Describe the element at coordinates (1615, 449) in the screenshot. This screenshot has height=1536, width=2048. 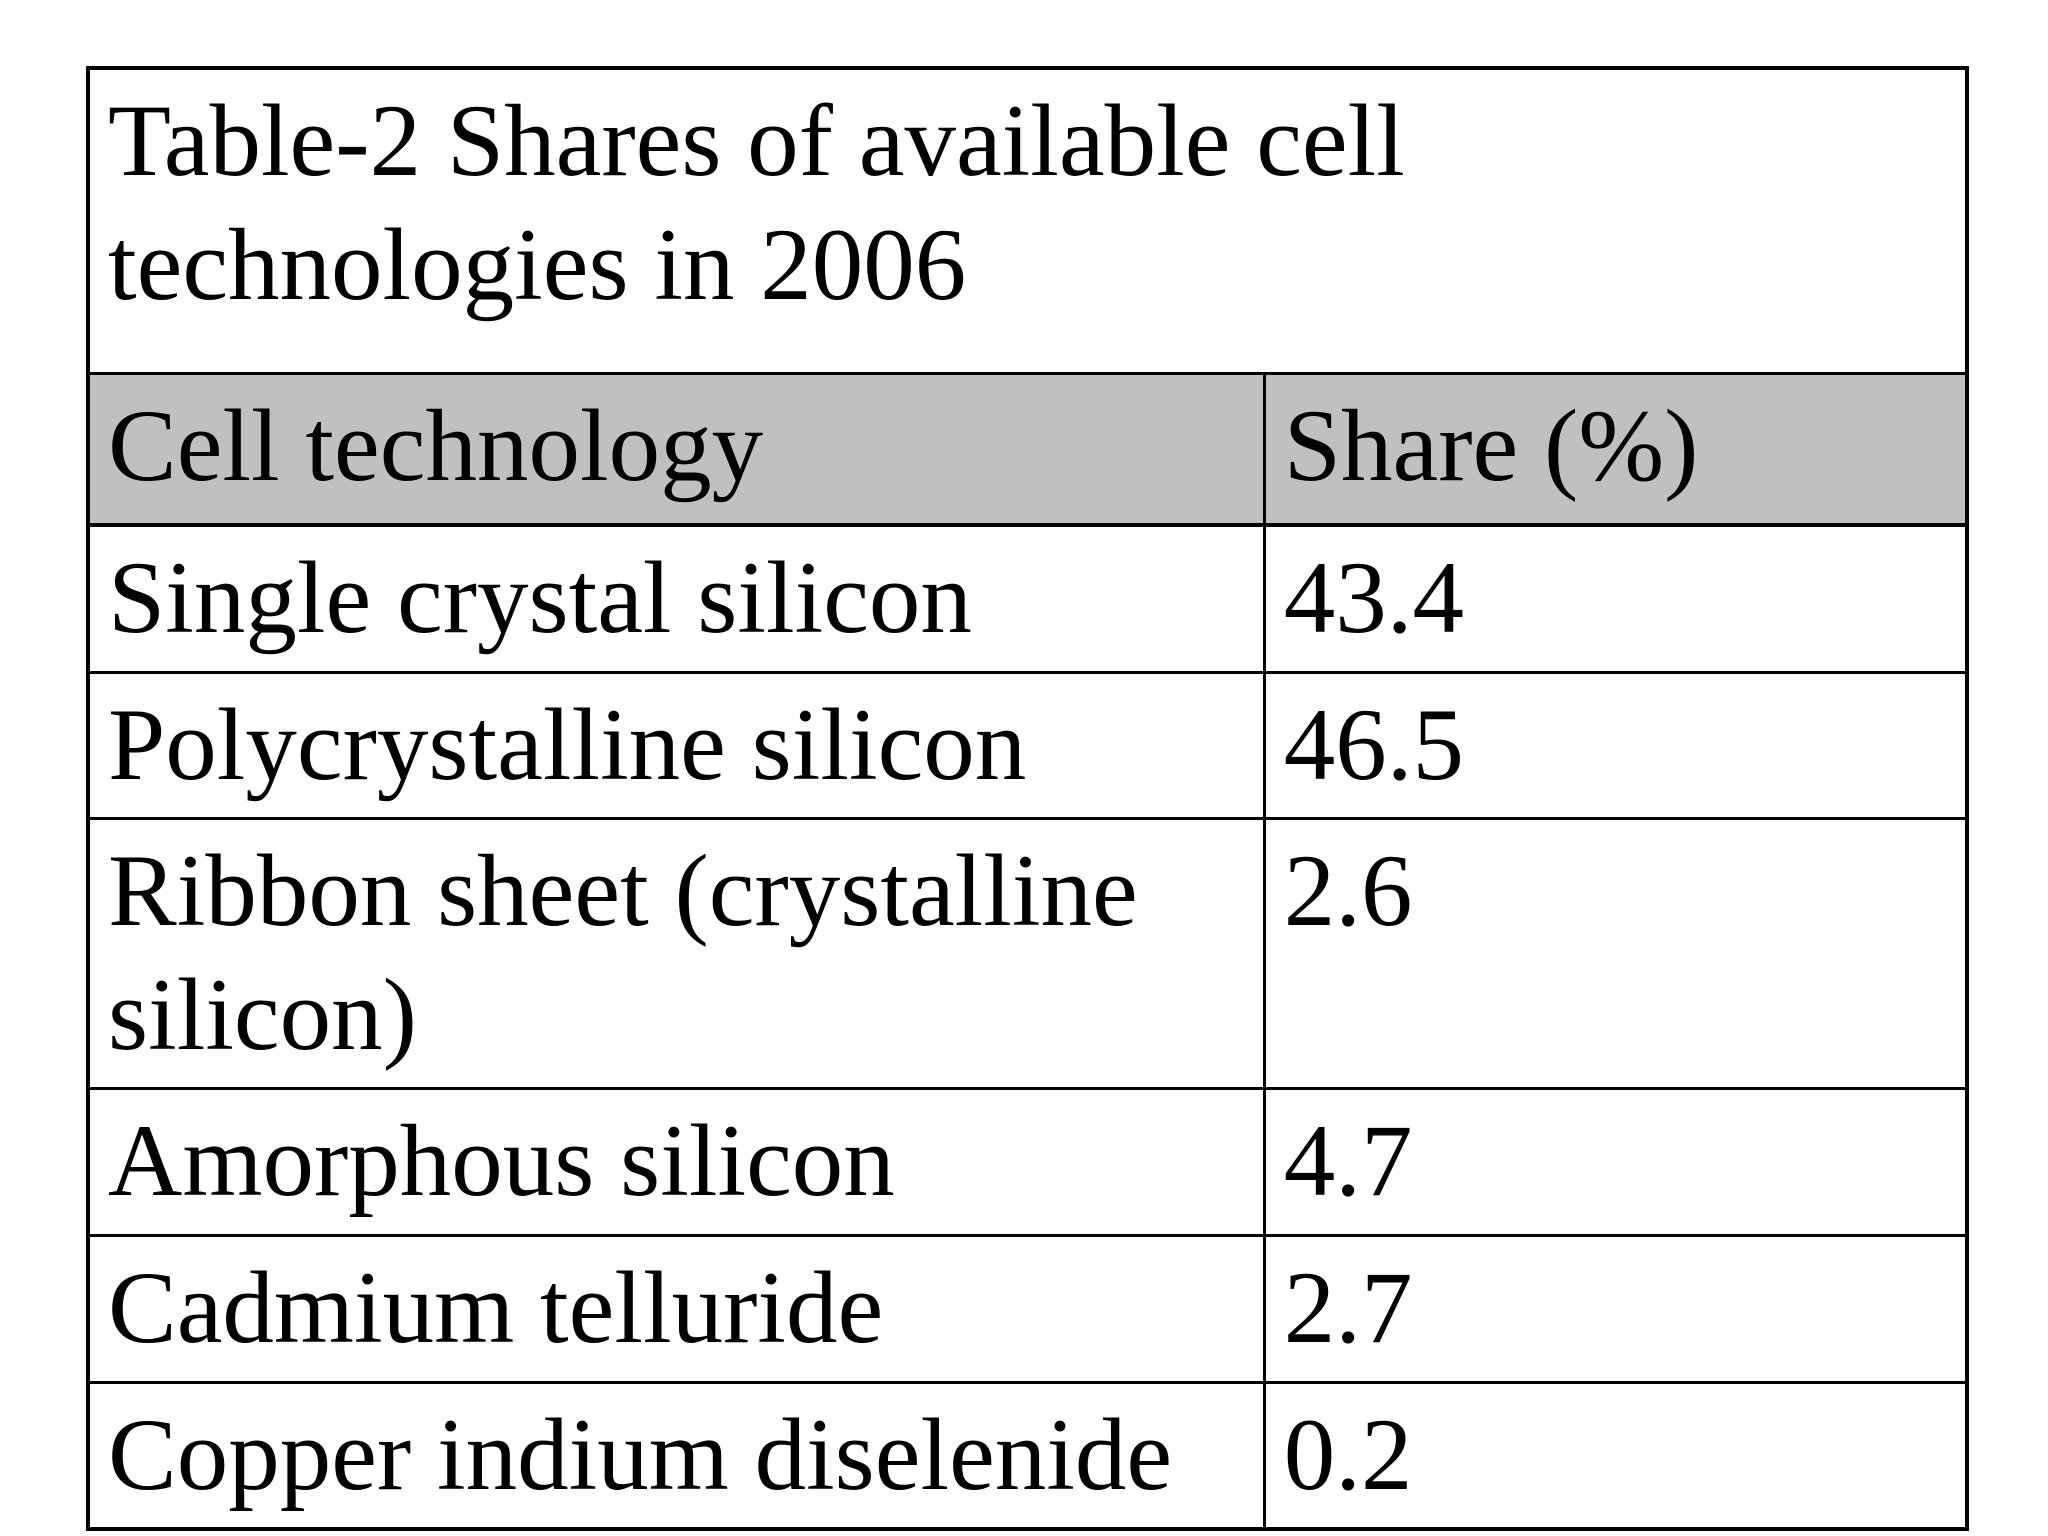
I see `column-header-share: Share (%)` at that location.